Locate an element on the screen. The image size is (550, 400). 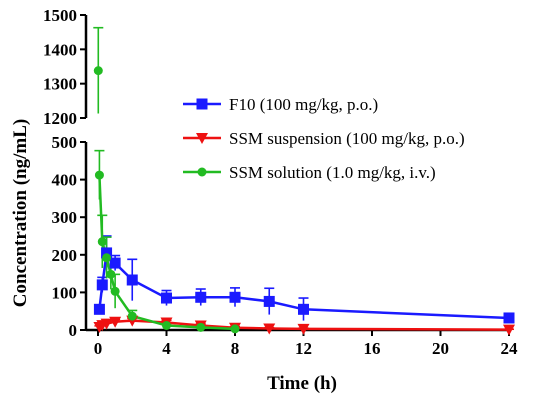
y-tick-label: 400 is located at coordinates (65, 180).